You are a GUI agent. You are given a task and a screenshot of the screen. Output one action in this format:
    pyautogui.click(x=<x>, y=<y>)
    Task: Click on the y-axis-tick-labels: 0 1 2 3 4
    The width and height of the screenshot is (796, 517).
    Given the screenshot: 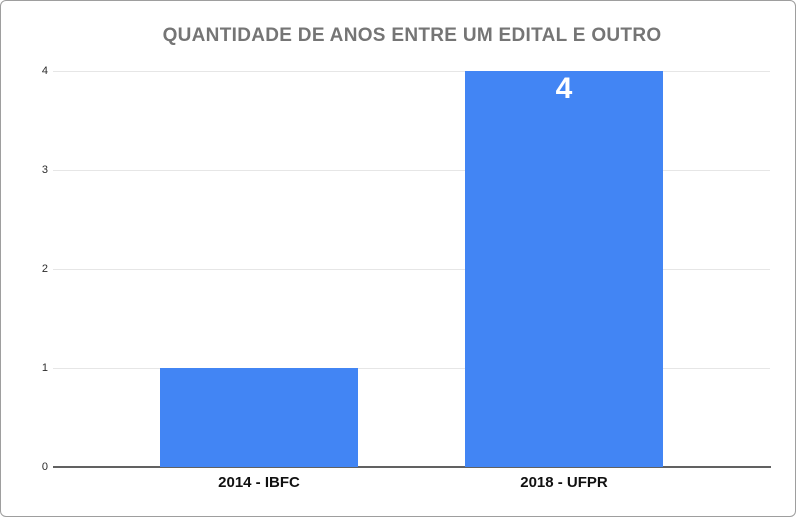 What is the action you would take?
    pyautogui.click(x=24, y=258)
    